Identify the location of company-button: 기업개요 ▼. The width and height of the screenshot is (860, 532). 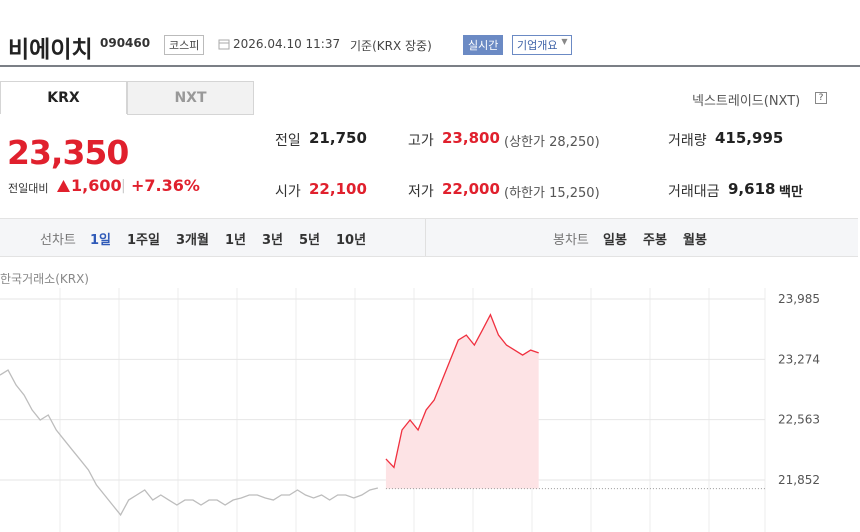
(542, 45).